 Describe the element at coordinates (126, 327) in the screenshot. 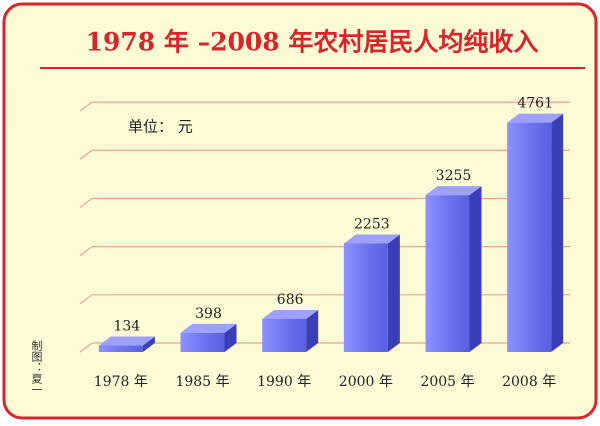

I see `data-label: 134` at that location.